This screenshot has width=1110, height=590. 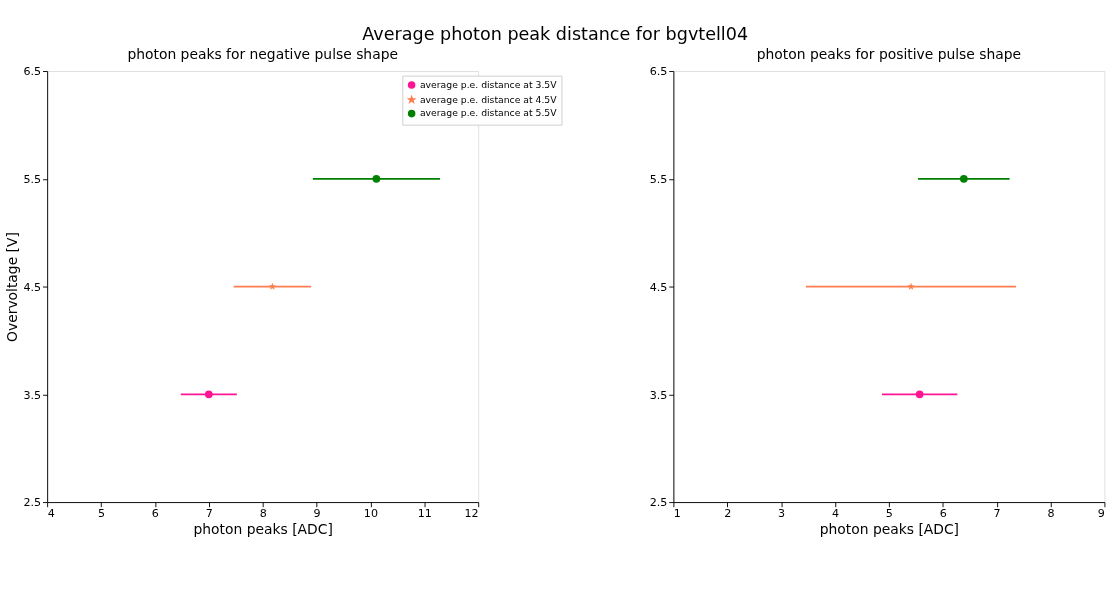 What do you see at coordinates (262, 54) in the screenshot?
I see `chart-title: photon peaks for negative pulse shape` at bounding box center [262, 54].